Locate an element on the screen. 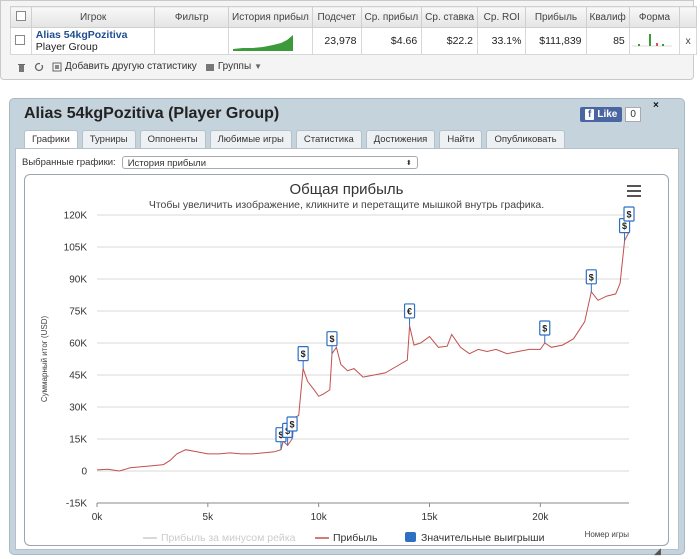  row-checkbox is located at coordinates (20, 39).